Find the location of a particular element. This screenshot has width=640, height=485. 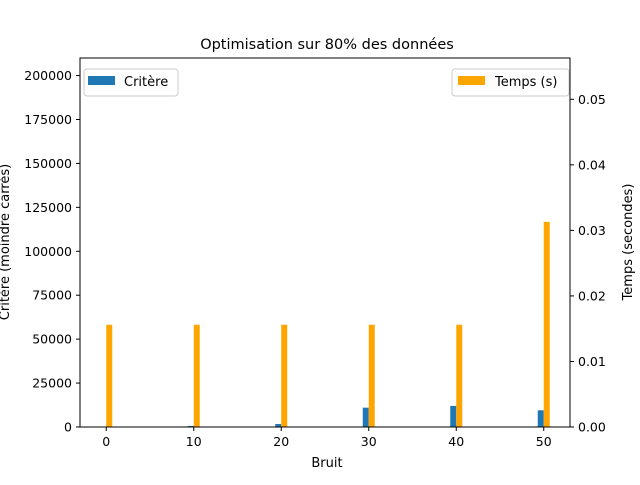

x-axis-label: Bruit is located at coordinates (326, 463).